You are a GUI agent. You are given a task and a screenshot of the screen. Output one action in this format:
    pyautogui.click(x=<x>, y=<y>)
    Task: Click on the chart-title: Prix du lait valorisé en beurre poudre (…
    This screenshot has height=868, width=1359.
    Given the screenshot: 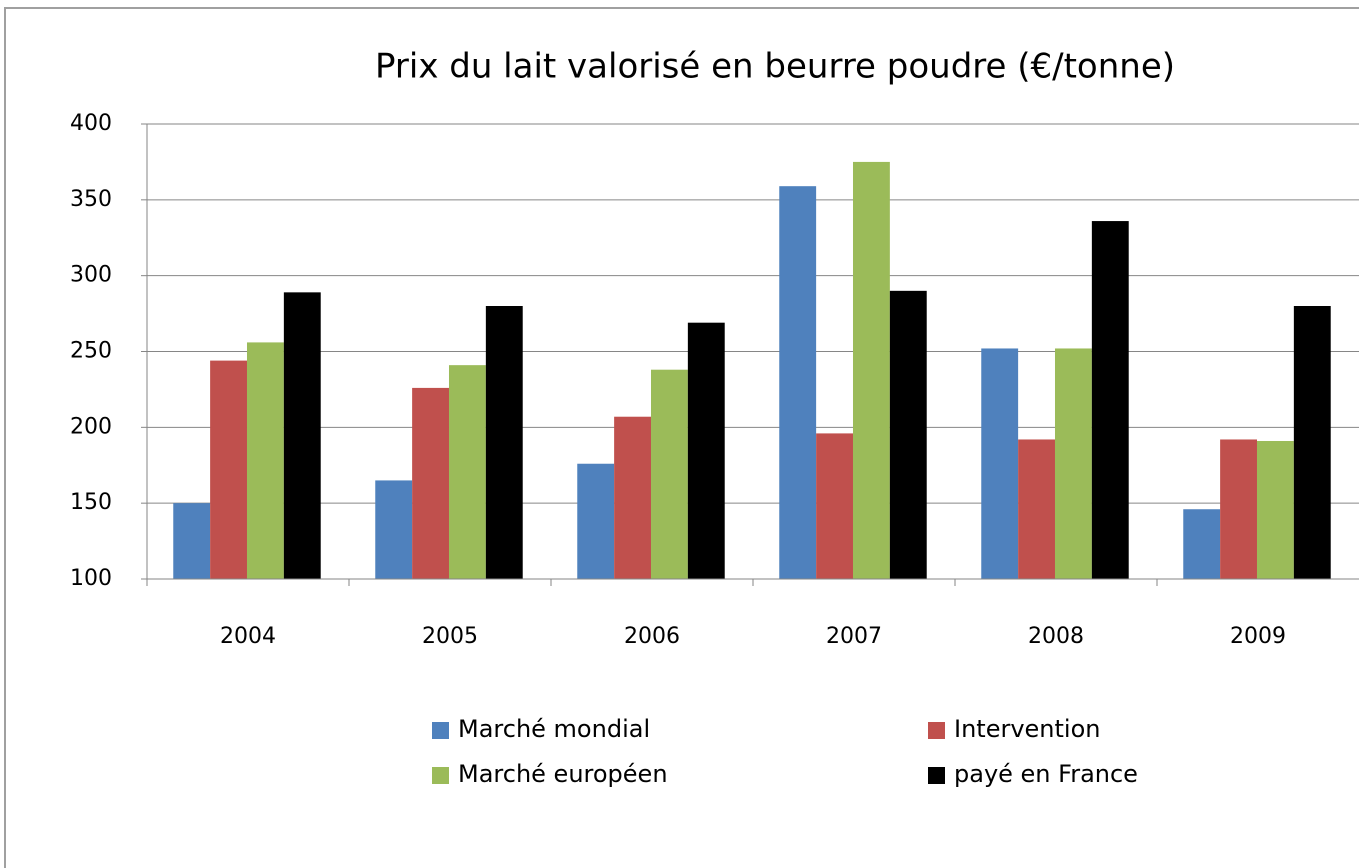 What is the action you would take?
    pyautogui.click(x=775, y=67)
    